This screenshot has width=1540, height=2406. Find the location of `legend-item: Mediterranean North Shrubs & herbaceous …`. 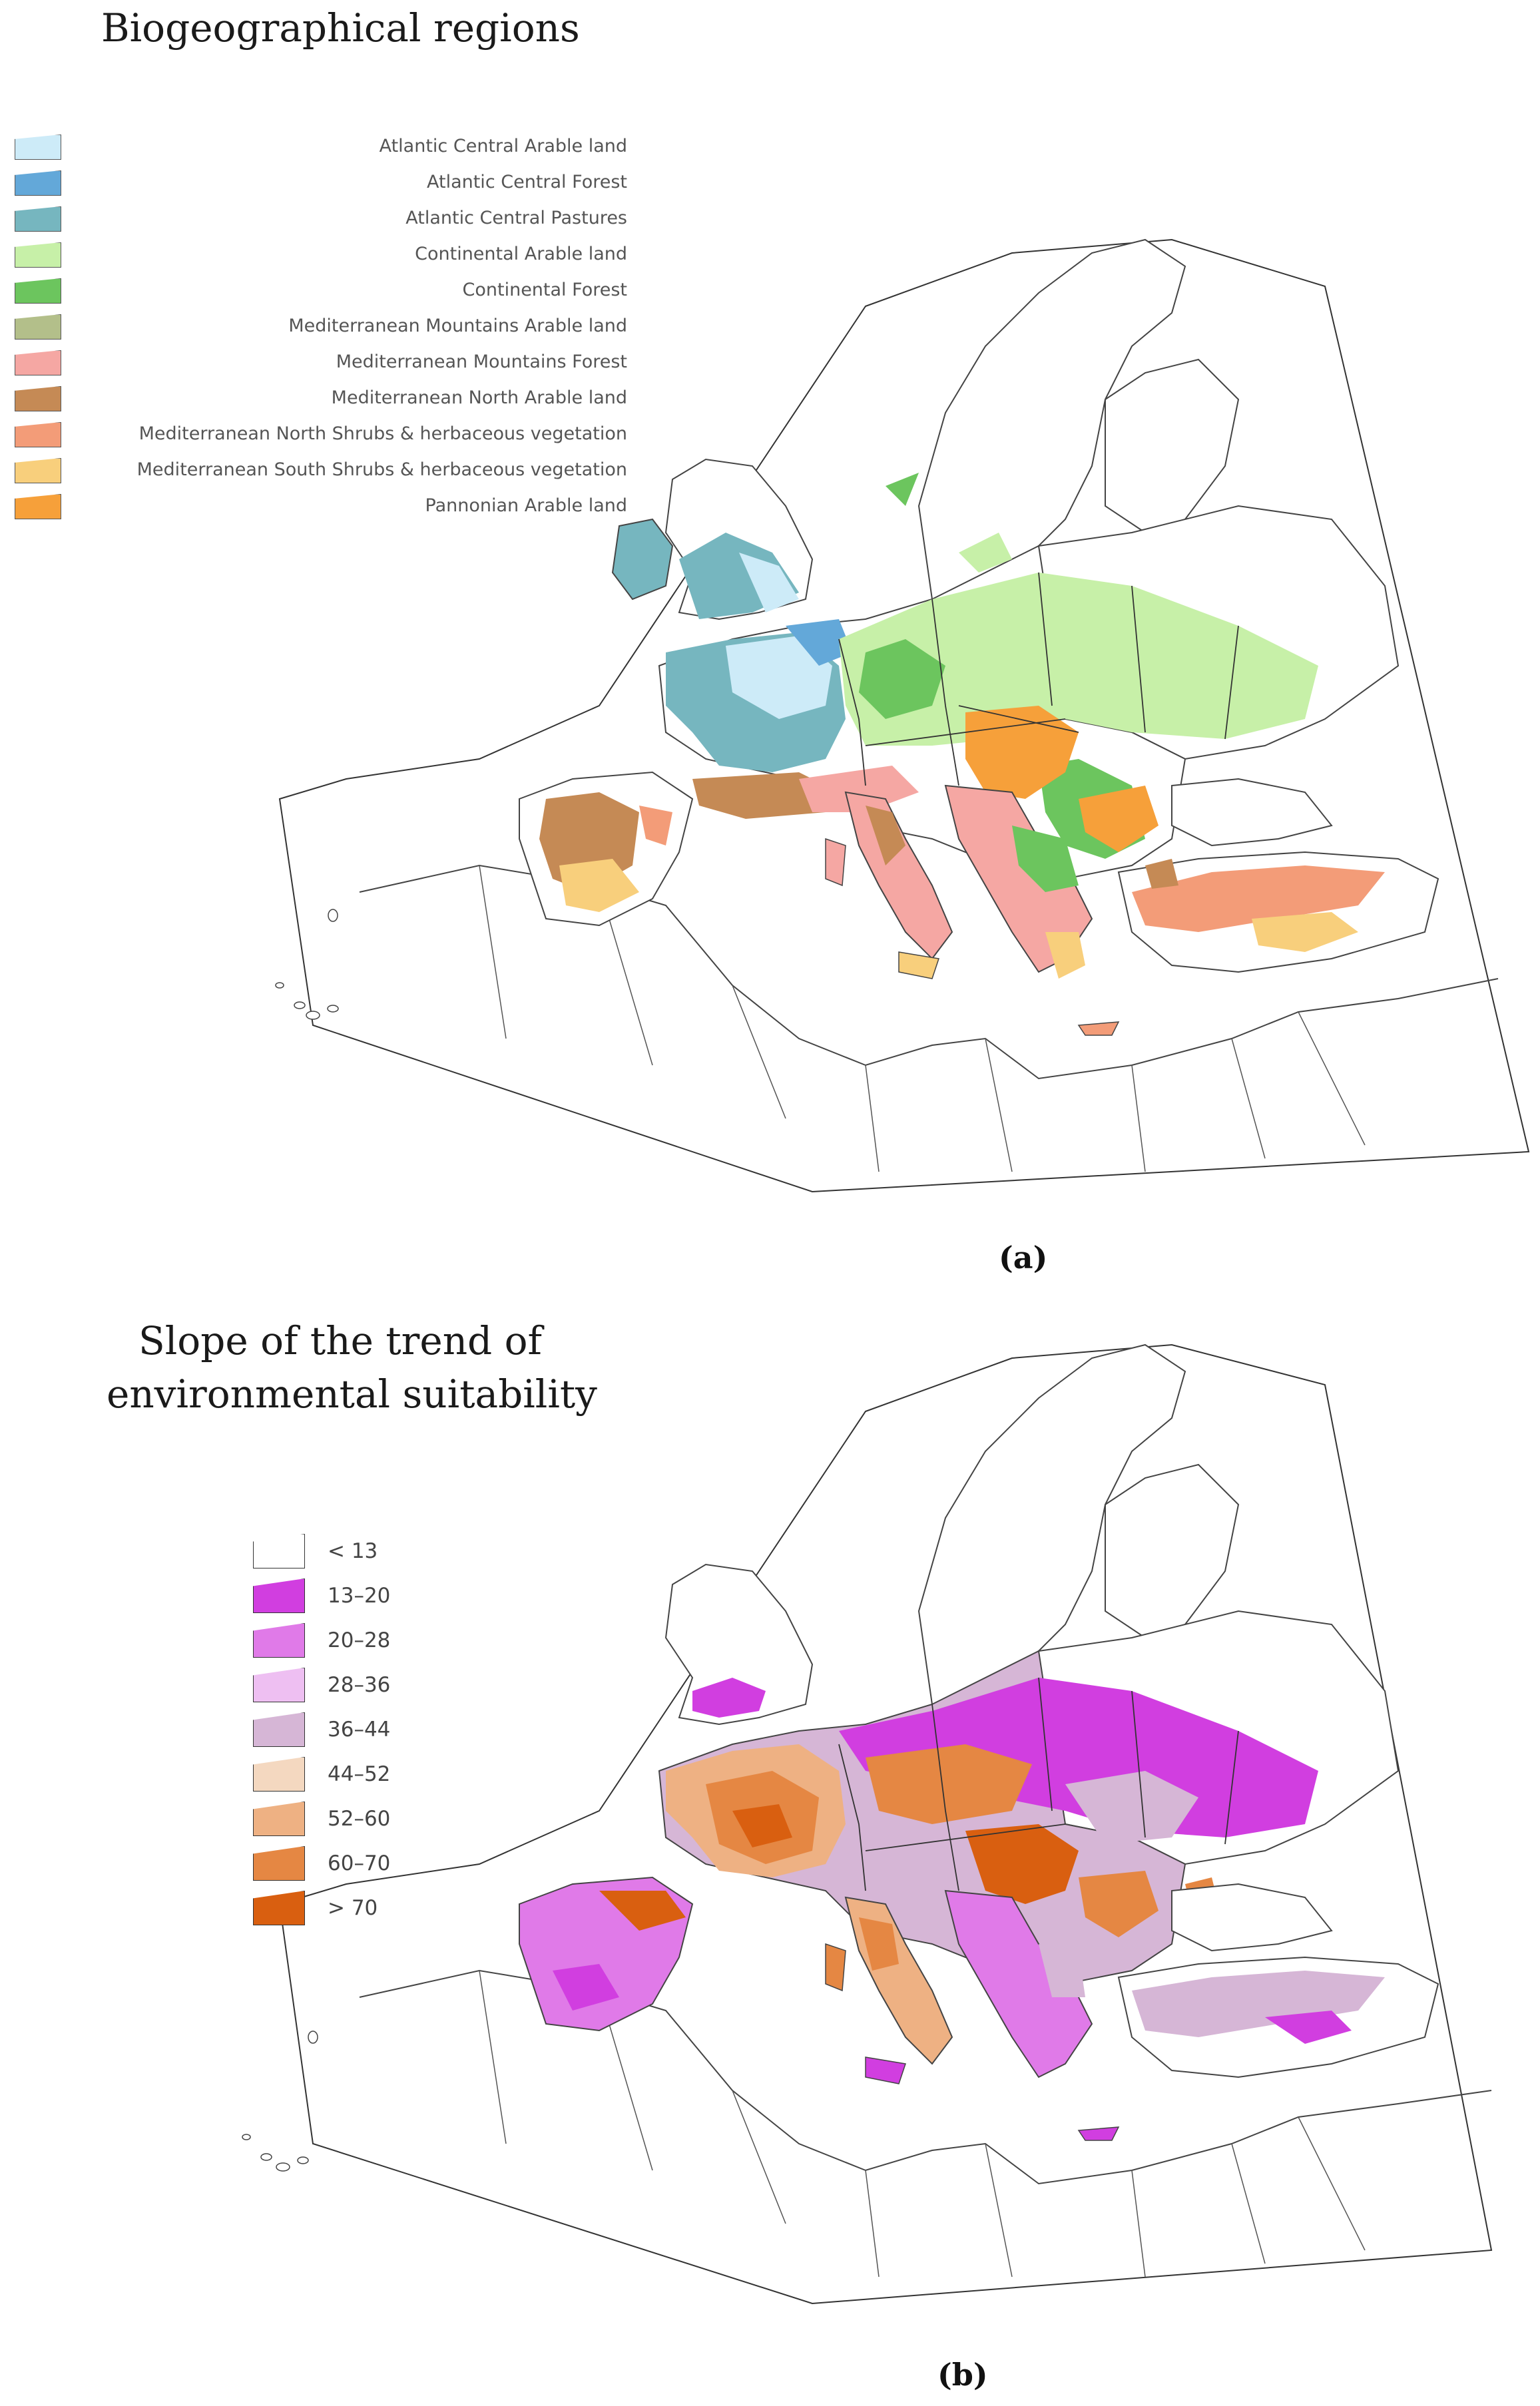

legend-item: Mediterranean North Shrubs & herbaceous … is located at coordinates (321, 436).